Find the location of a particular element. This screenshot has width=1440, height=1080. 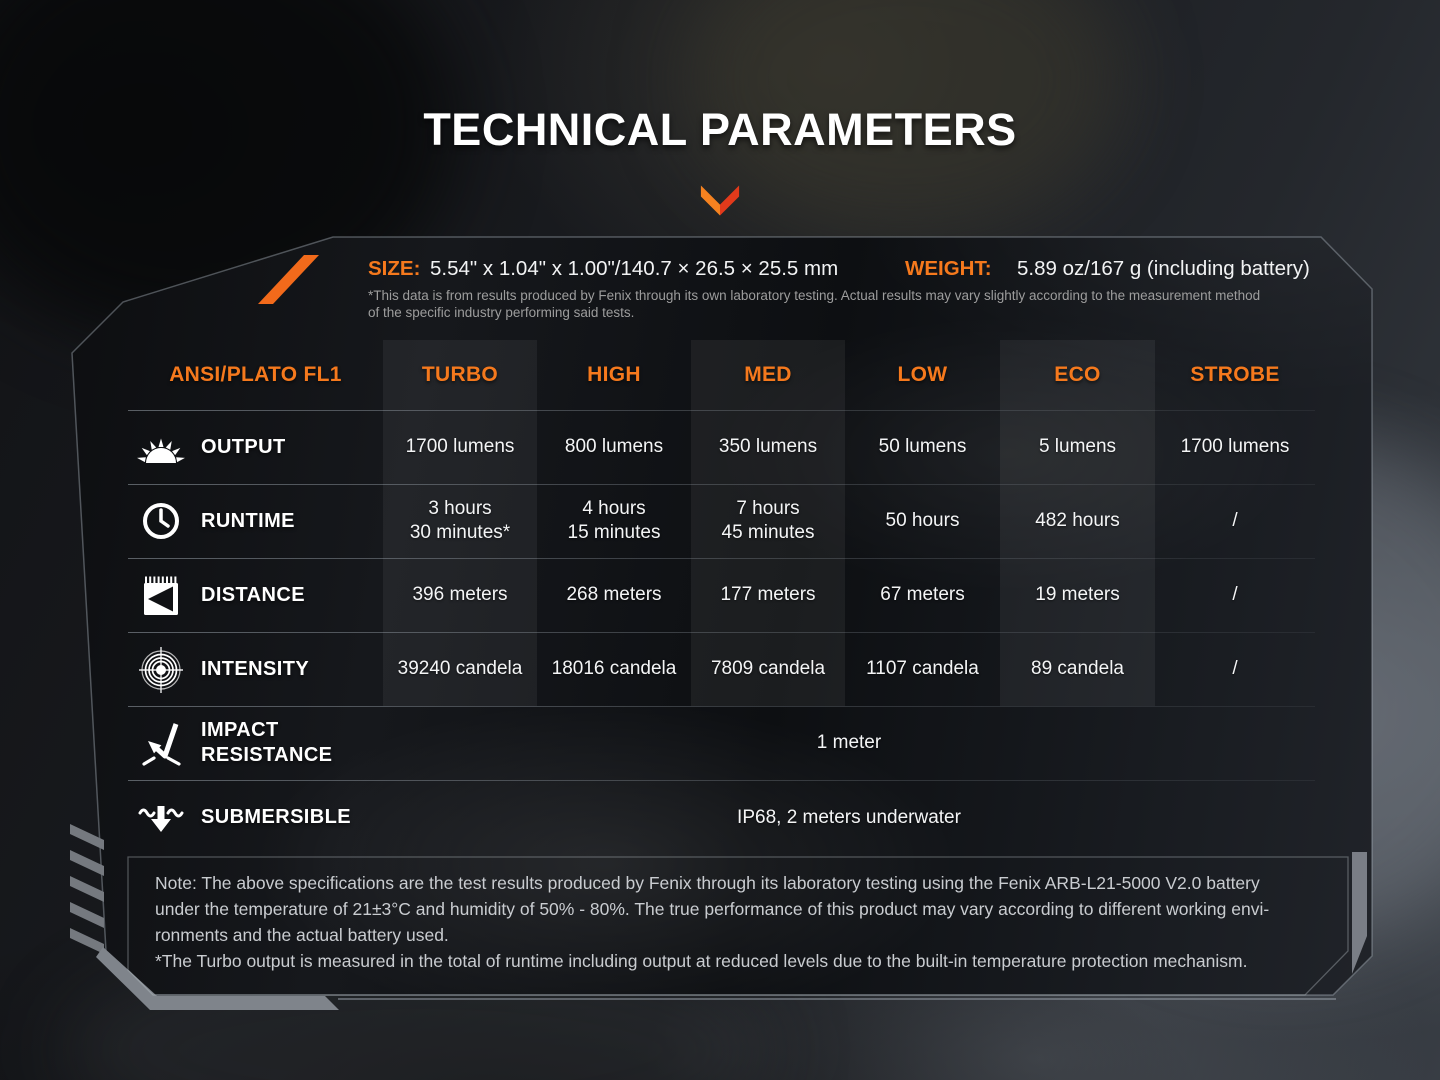

runtime-clock-icon is located at coordinates (161, 521).